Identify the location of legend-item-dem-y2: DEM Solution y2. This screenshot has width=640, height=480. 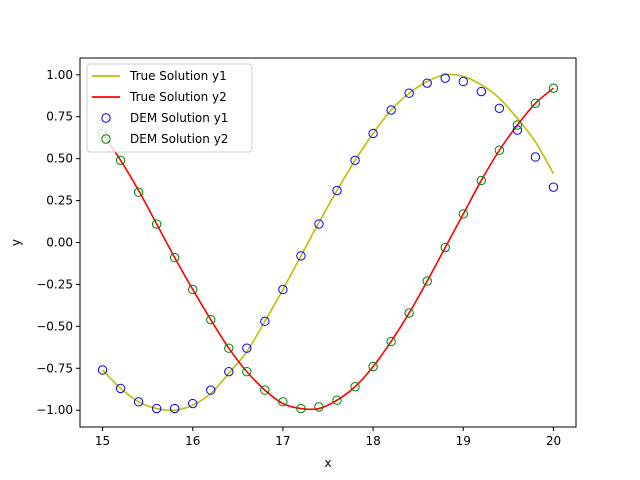
(164, 139).